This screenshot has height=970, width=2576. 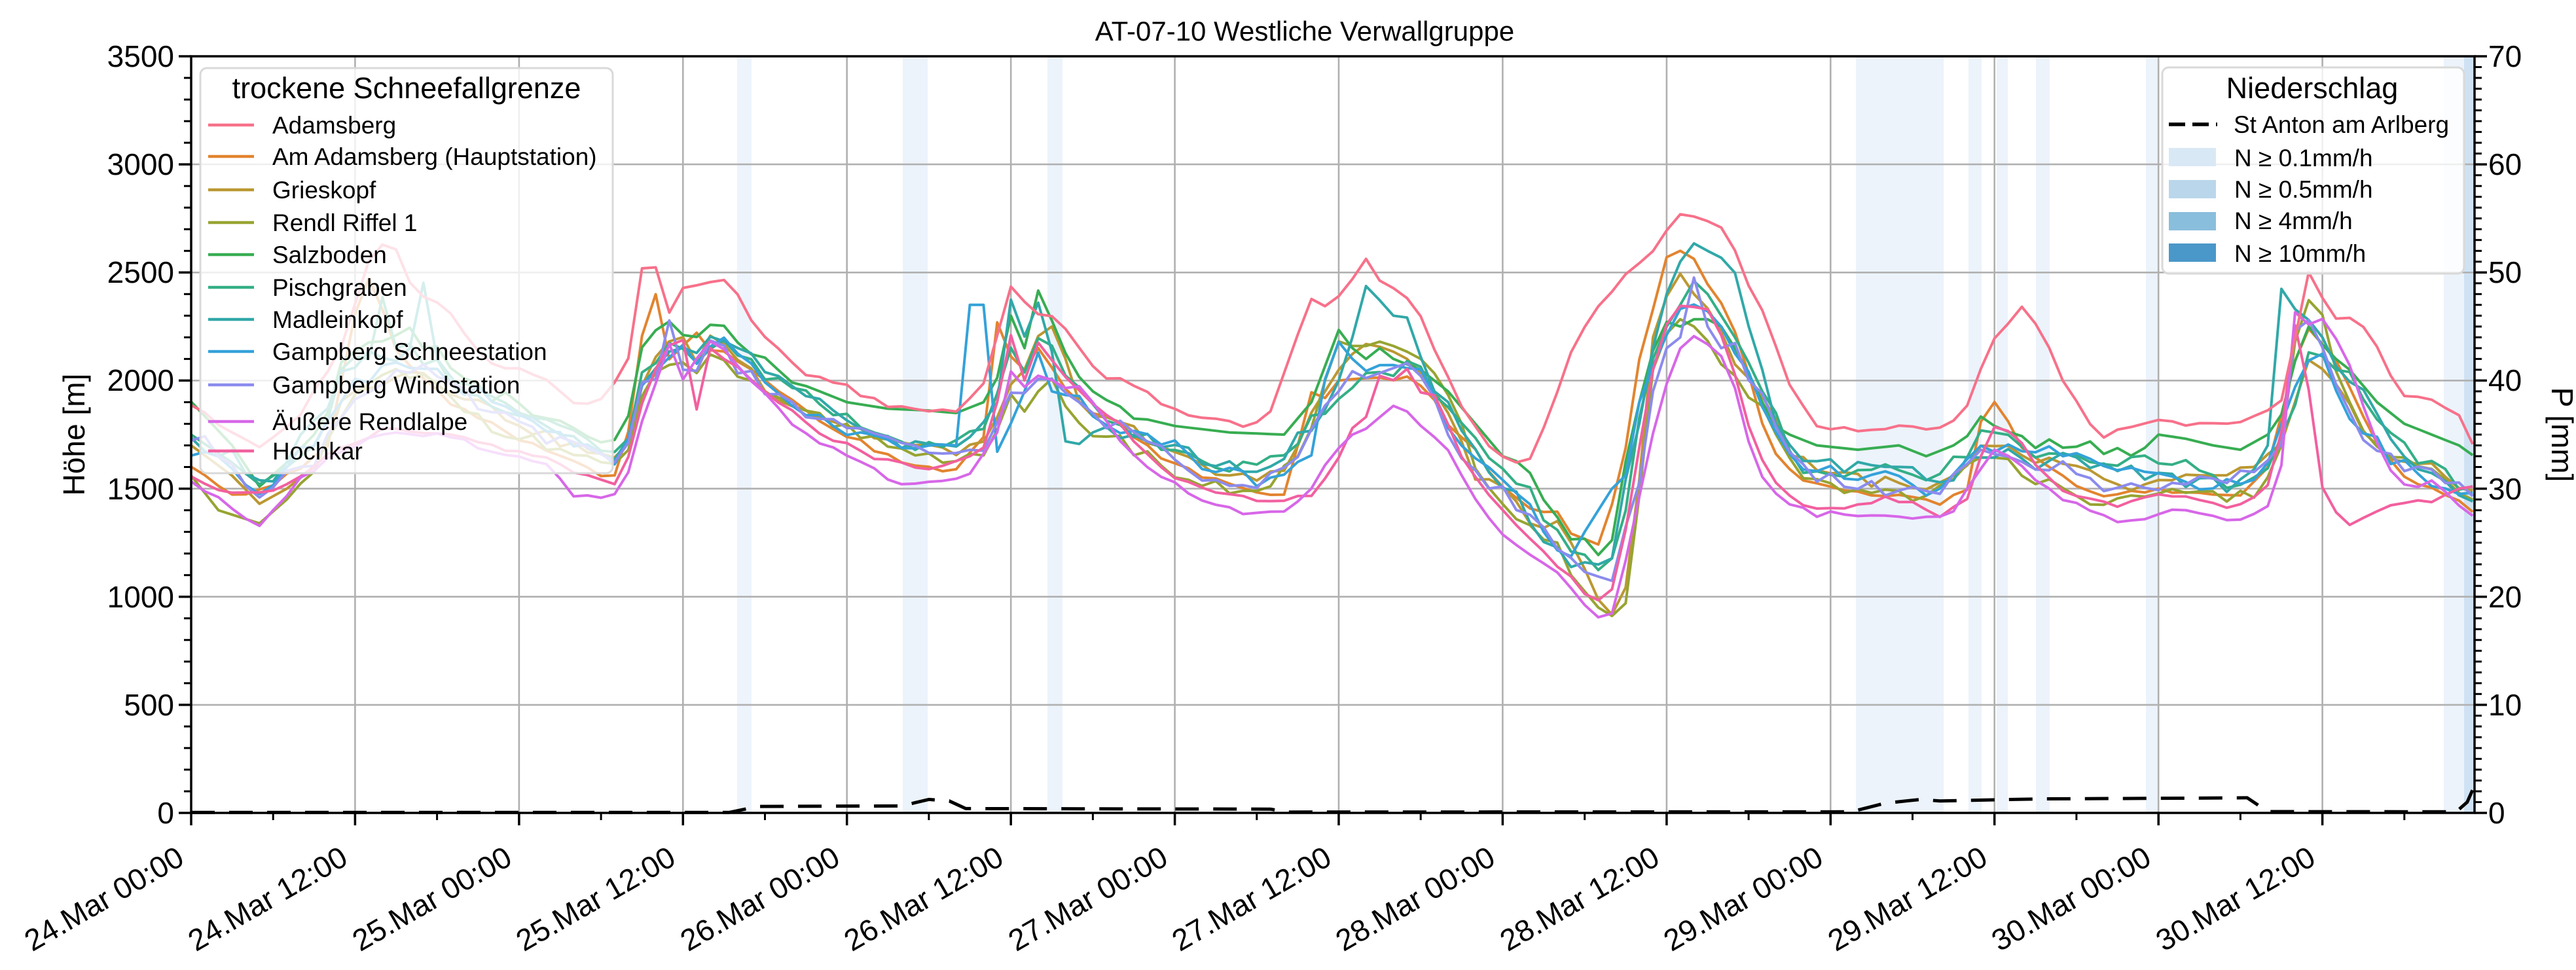 What do you see at coordinates (334, 125) in the screenshot?
I see `svg-text: Adamsberg` at bounding box center [334, 125].